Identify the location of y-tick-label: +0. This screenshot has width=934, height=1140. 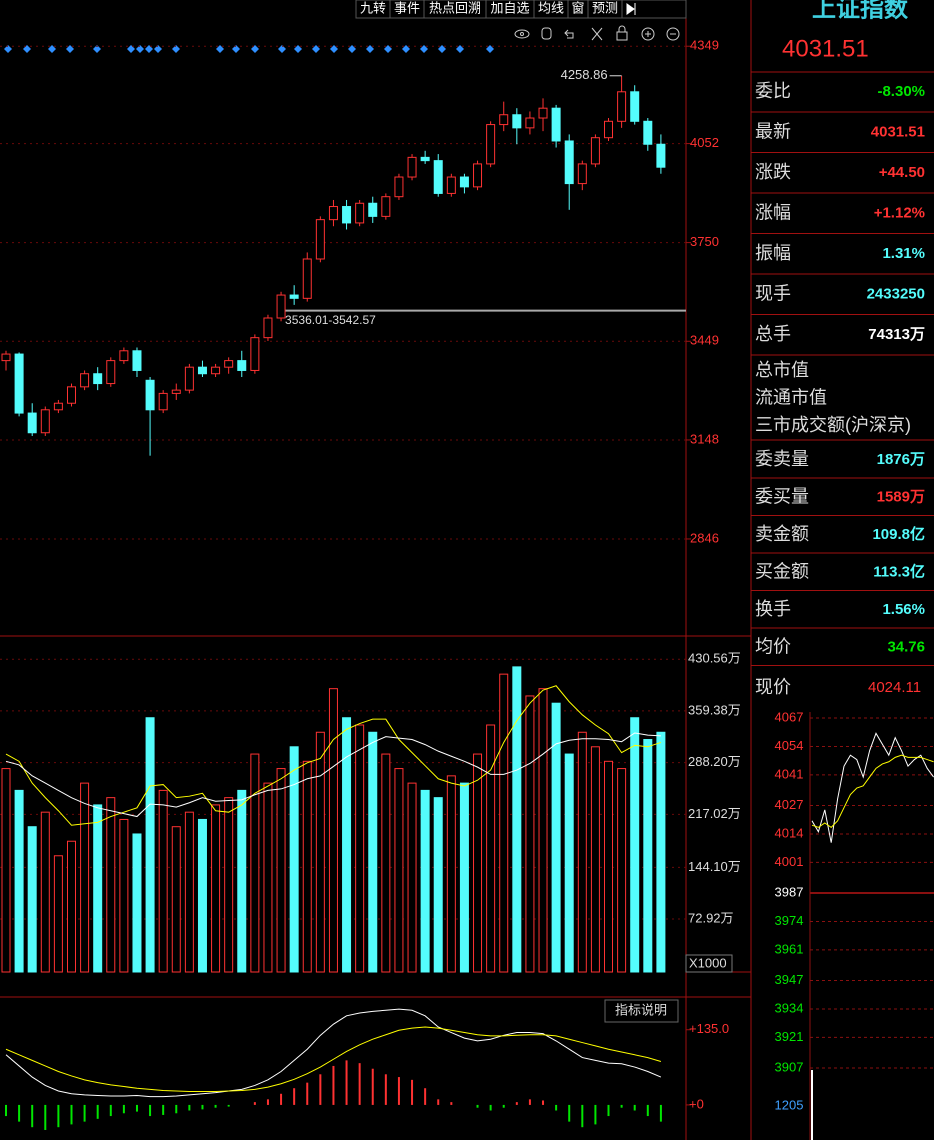
(696, 1103).